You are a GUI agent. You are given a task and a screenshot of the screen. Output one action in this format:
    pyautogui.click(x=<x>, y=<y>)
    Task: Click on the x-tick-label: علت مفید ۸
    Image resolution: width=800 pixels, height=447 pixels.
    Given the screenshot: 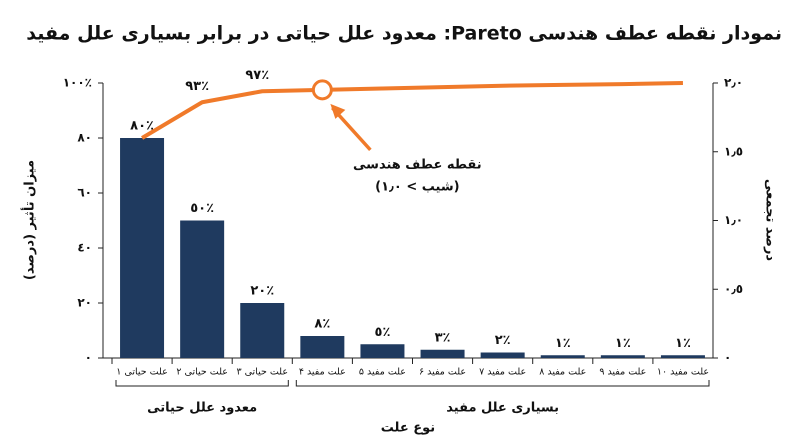 What is the action you would take?
    pyautogui.click(x=562, y=372)
    